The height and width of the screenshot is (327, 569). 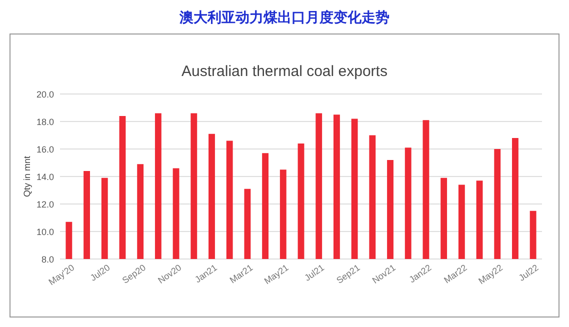 I want to click on y-tick-label: 16.0, so click(x=45, y=149).